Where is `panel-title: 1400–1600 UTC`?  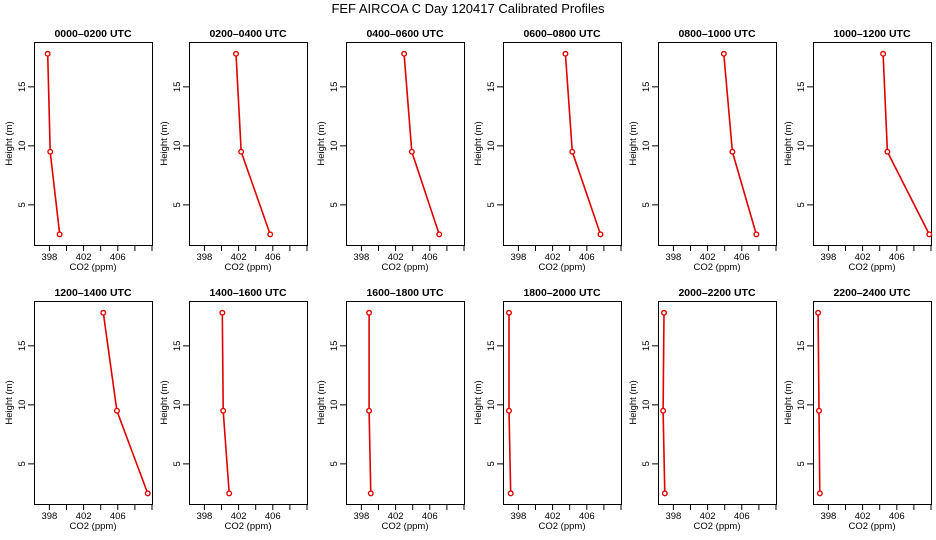
panel-title: 1400–1600 UTC is located at coordinates (247, 293).